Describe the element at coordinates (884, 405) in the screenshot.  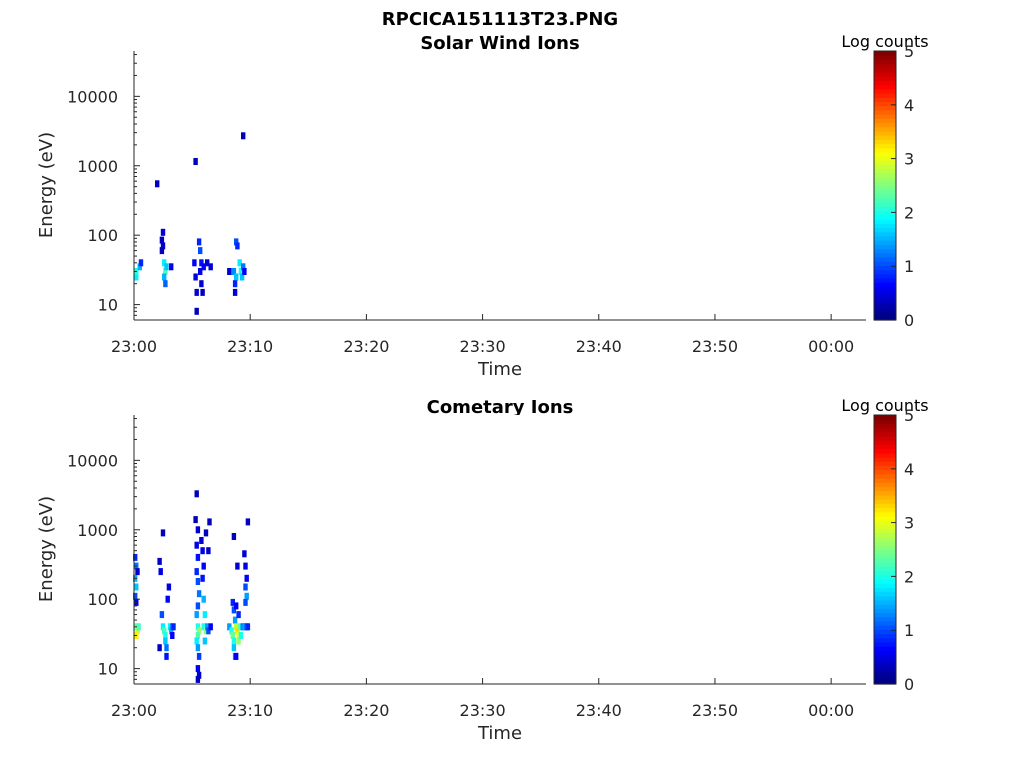
I see `cometary-ions-colorbar-label: Log counts` at that location.